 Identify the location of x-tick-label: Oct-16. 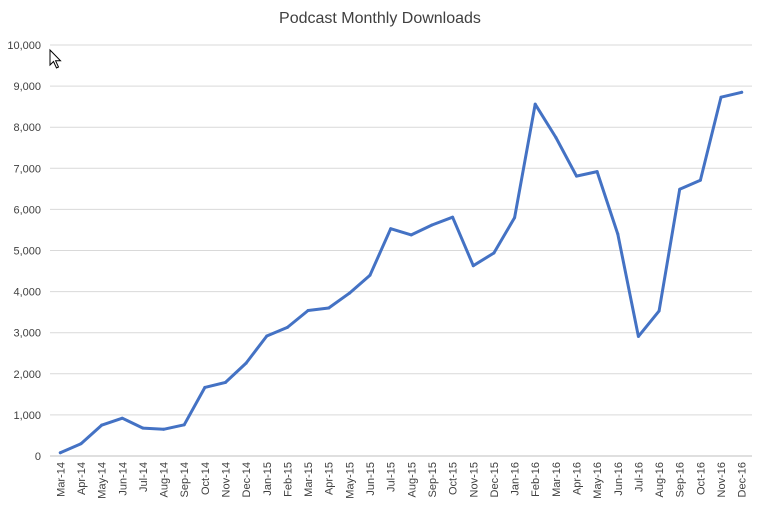
(701, 478).